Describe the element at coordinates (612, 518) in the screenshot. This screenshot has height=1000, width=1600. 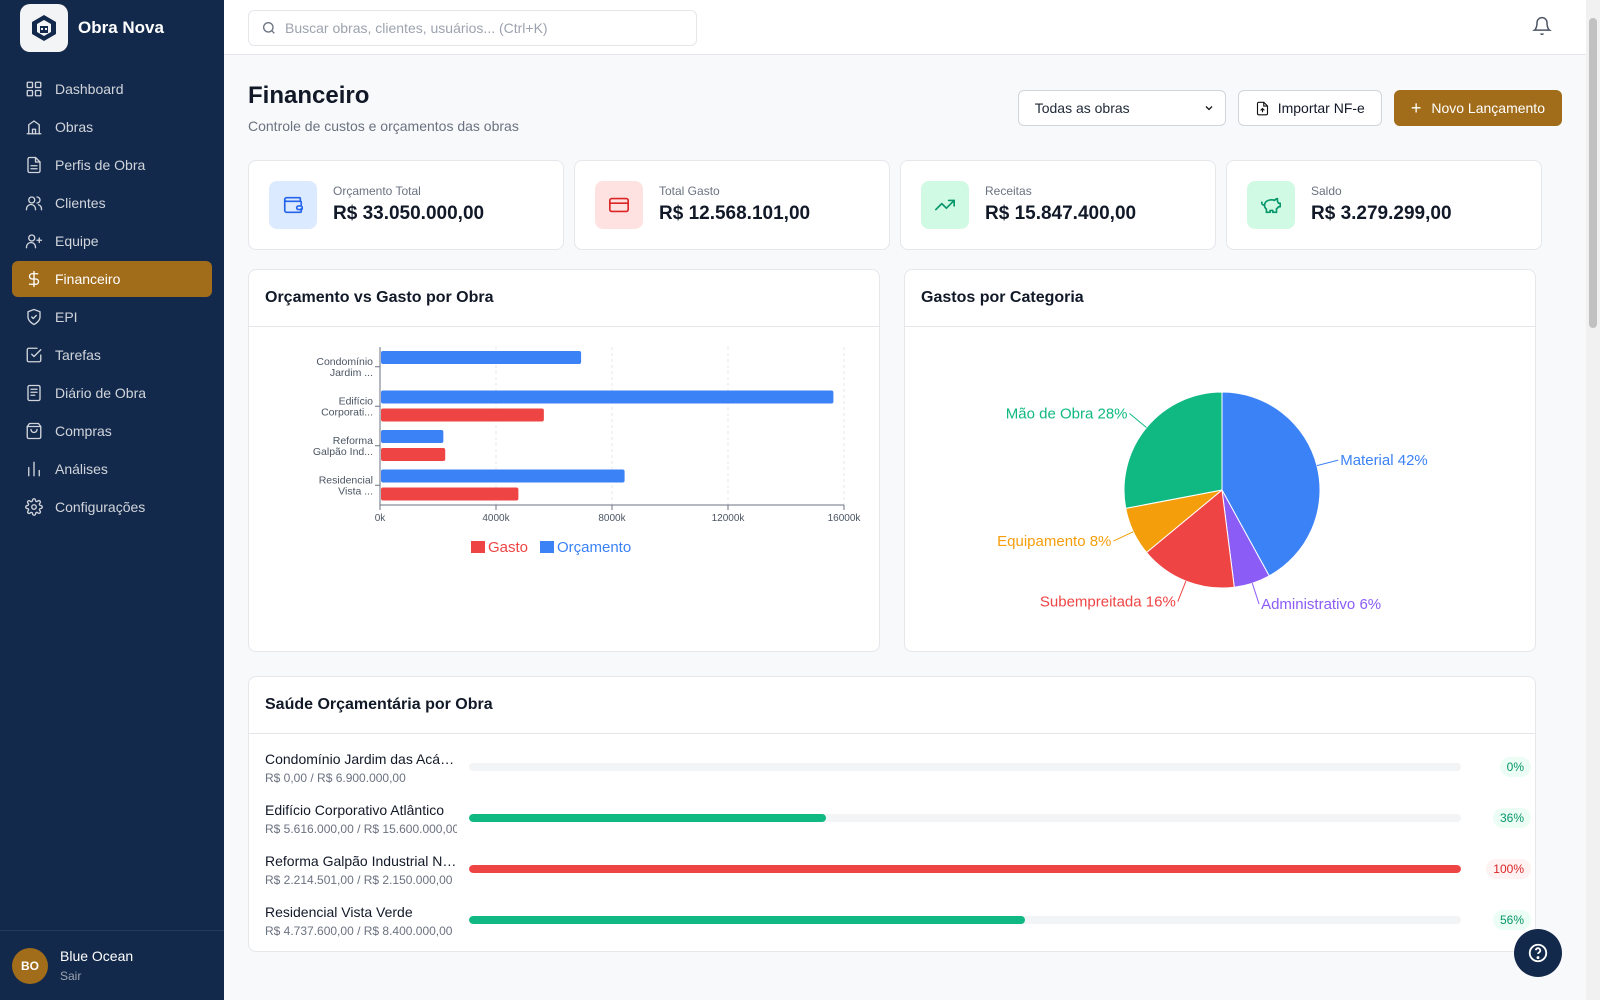
I see `x-tick-label: 8000k` at that location.